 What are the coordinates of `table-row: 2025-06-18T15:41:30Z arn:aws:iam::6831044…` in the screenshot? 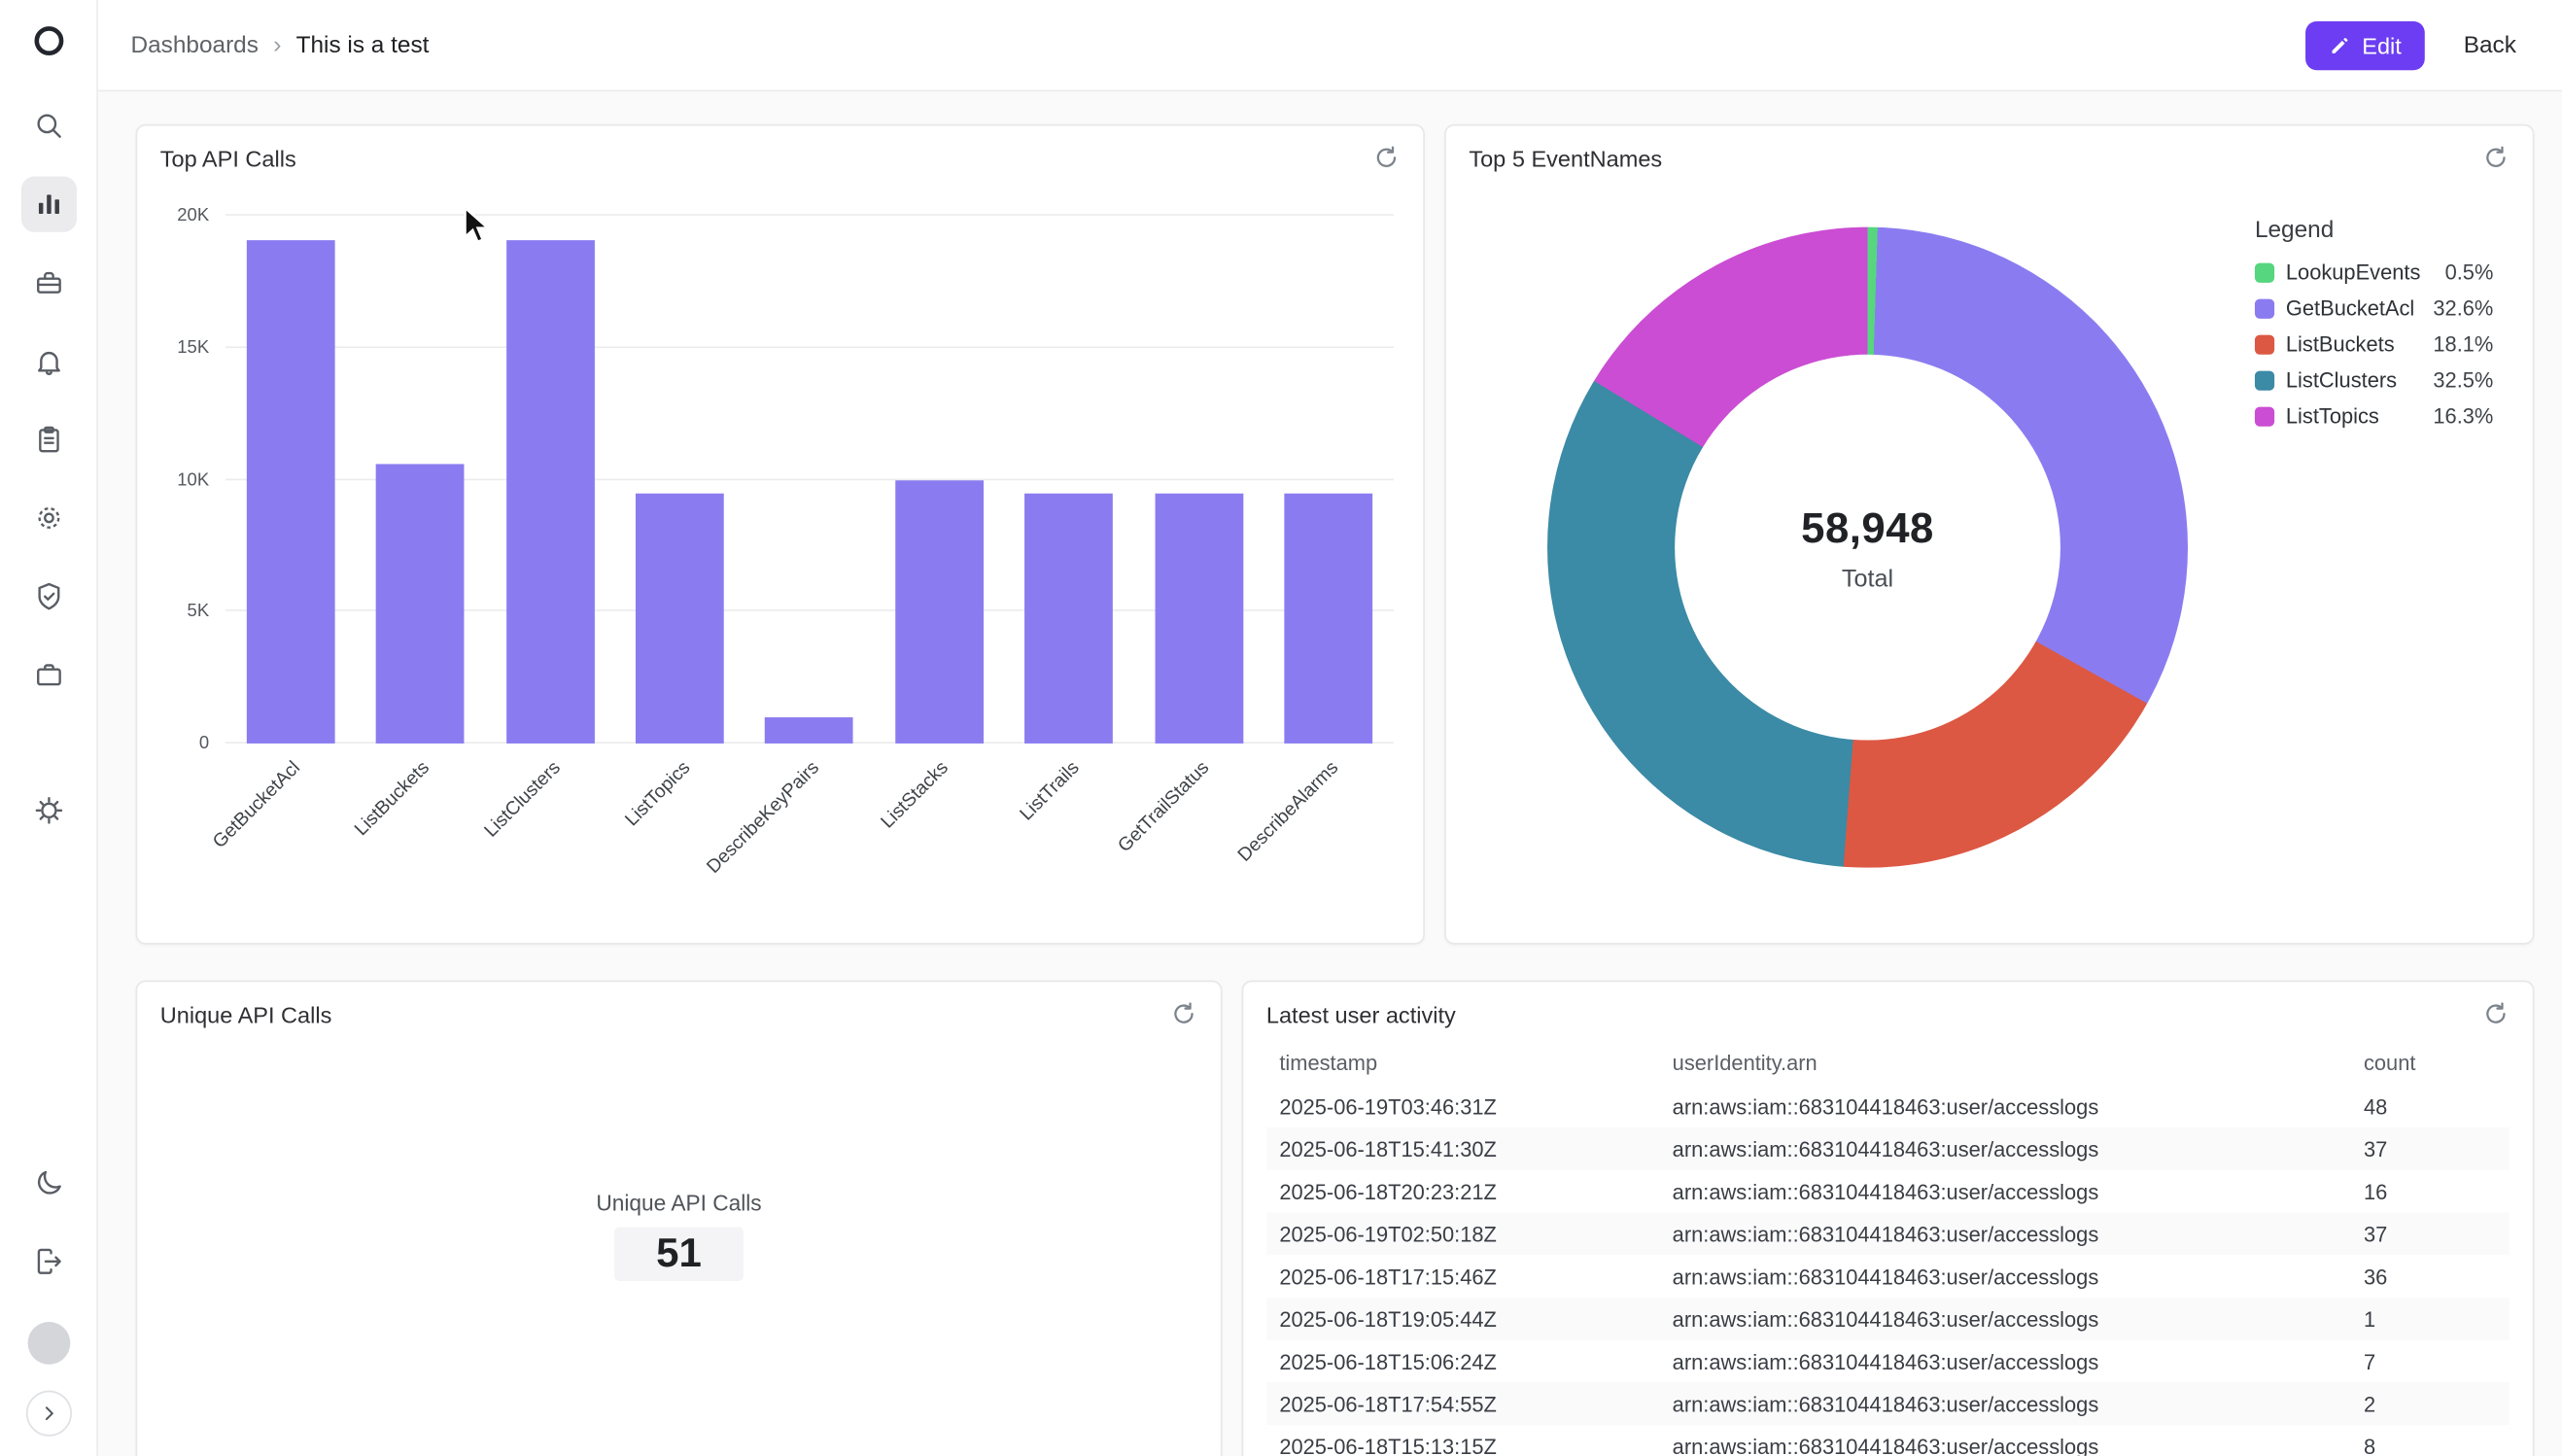 It's located at (1888, 1148).